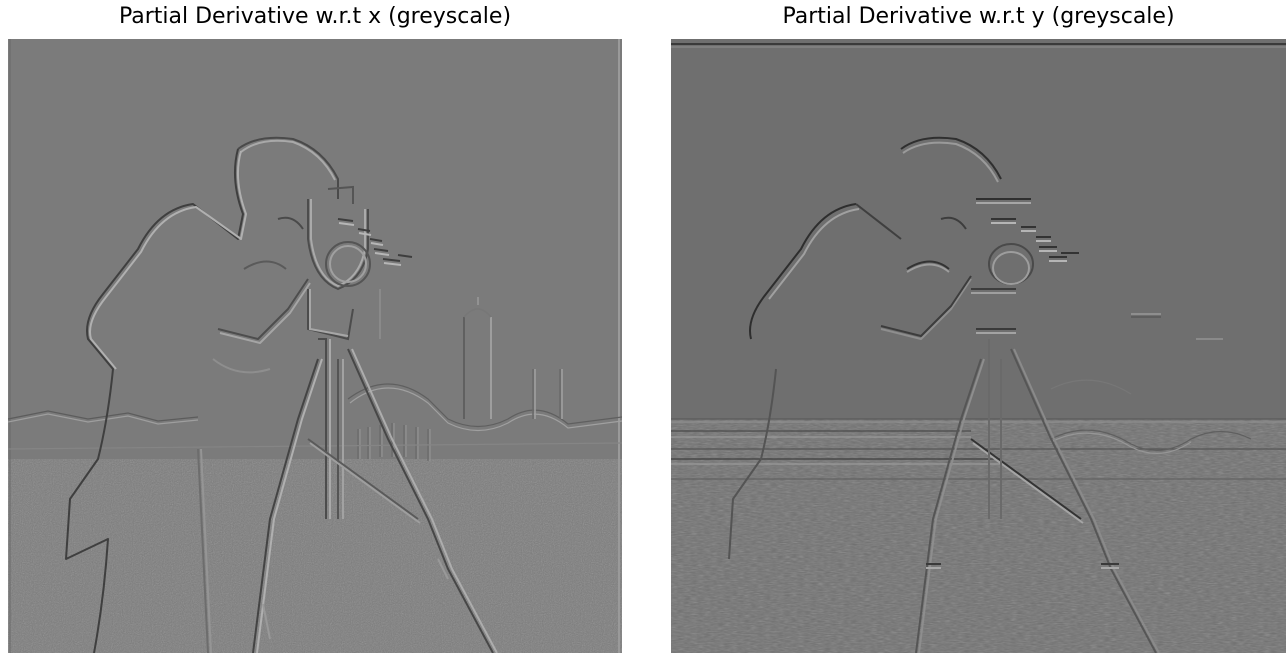 The width and height of the screenshot is (1288, 662). I want to click on panel-title: Partial Derivative w.r.t x (greyscale), so click(315, 16).